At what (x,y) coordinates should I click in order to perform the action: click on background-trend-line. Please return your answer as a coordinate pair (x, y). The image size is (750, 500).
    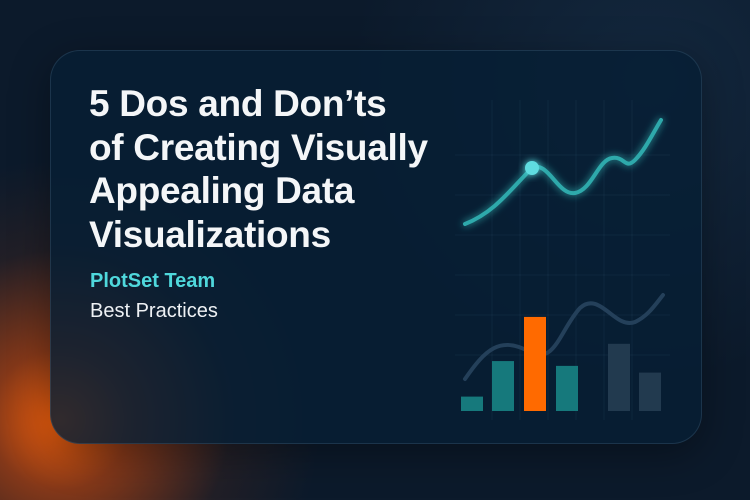
    Looking at the image, I should click on (564, 337).